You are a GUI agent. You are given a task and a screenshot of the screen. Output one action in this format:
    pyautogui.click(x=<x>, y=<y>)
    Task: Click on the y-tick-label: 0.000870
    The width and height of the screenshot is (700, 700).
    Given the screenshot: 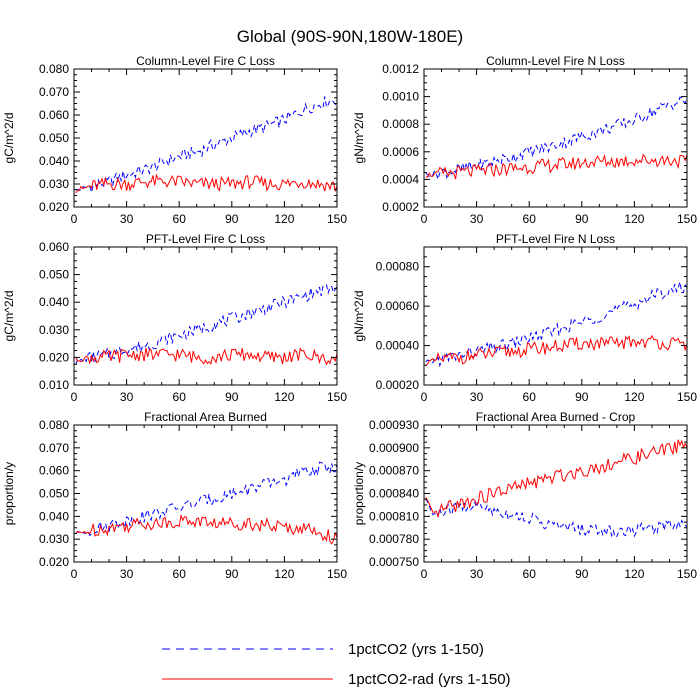 What is the action you would take?
    pyautogui.click(x=394, y=471)
    